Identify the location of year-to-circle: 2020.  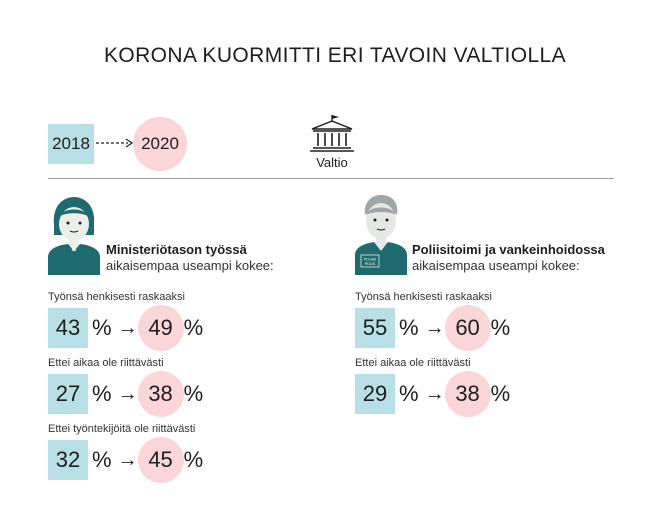
(160, 144).